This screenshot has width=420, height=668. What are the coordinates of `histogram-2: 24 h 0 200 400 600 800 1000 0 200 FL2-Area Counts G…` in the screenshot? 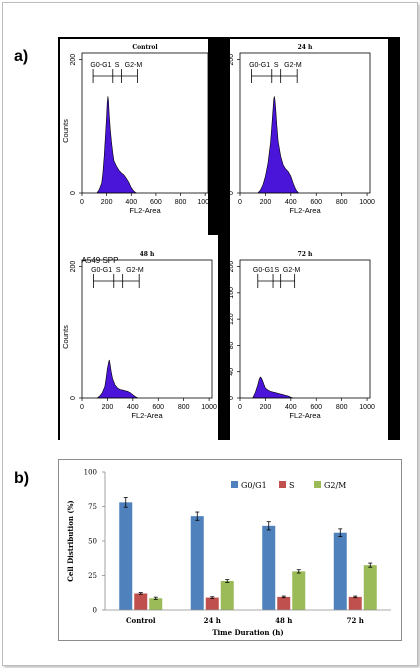 It's located at (303, 144).